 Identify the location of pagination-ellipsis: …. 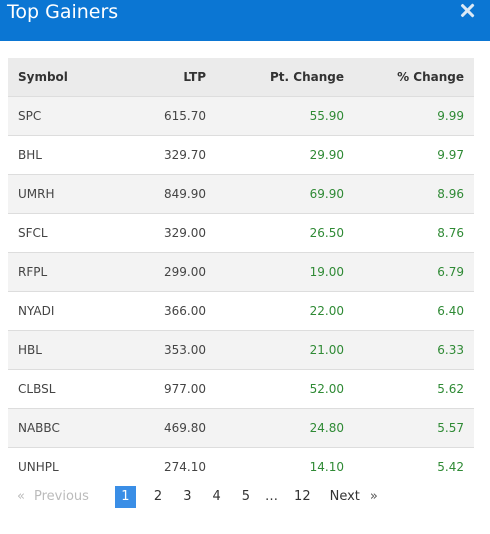
(272, 496).